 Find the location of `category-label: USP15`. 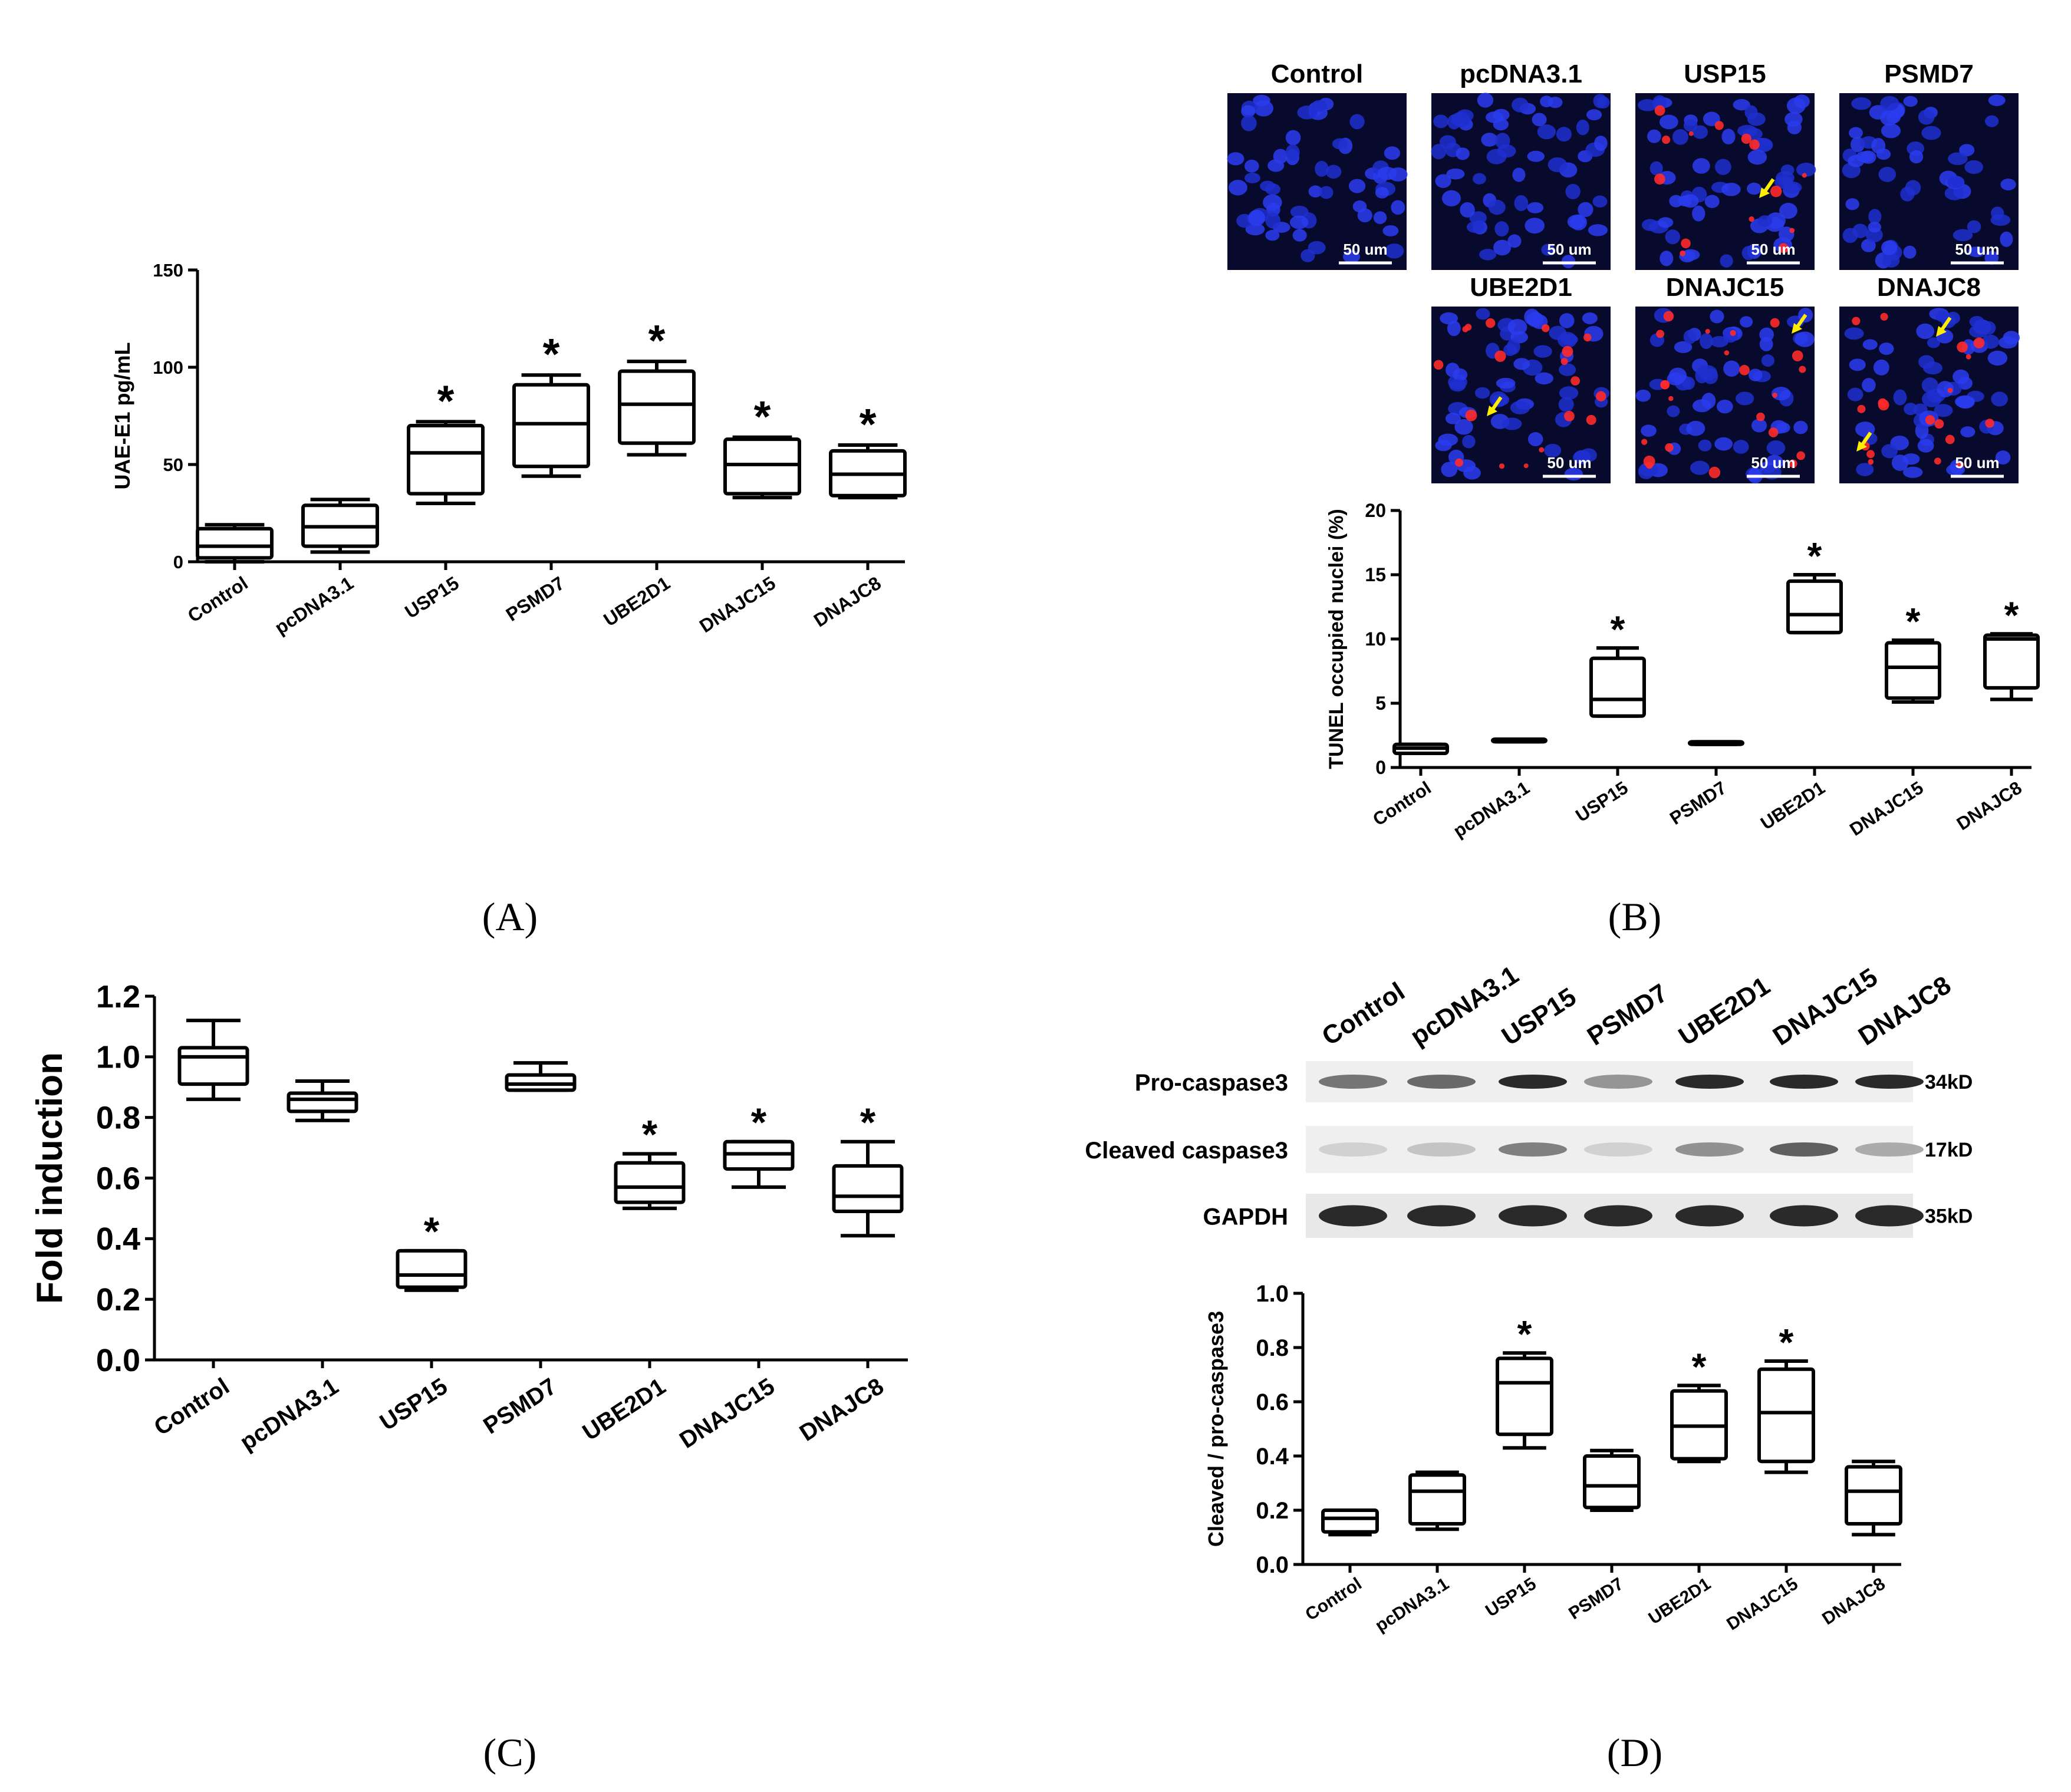

category-label: USP15 is located at coordinates (414, 1404).